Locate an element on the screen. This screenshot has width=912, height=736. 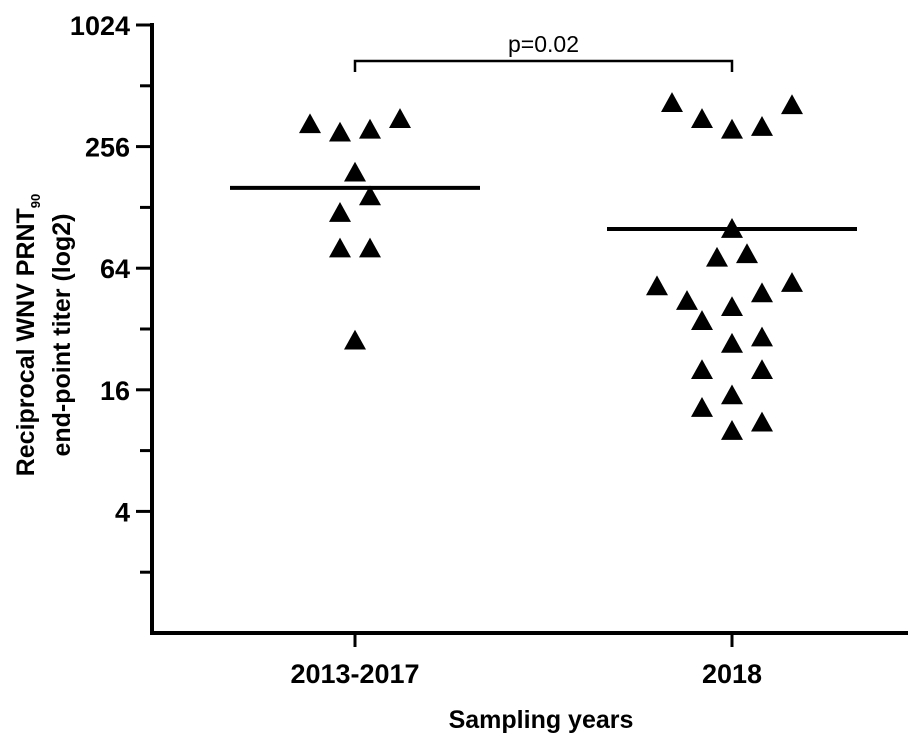
y-axis-ticks: 1024 256 64 16 4 is located at coordinates (111, 292).